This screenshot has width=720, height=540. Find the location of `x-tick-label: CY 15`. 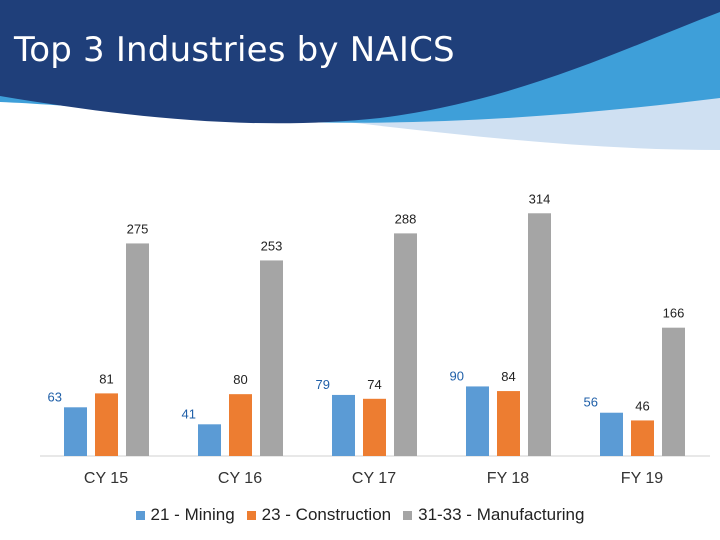

x-tick-label: CY 15 is located at coordinates (106, 478).